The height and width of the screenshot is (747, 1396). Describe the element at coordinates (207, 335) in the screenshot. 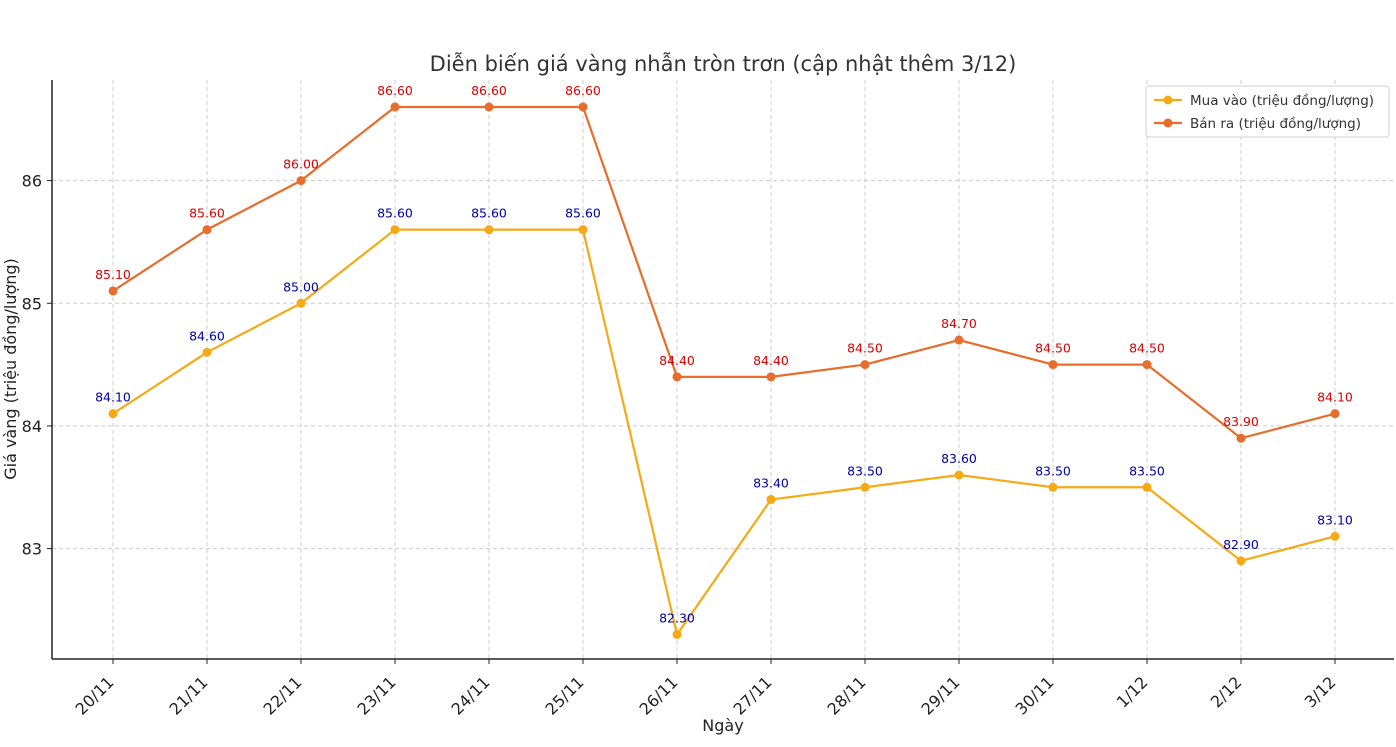

I see `data-label: 84.60` at that location.